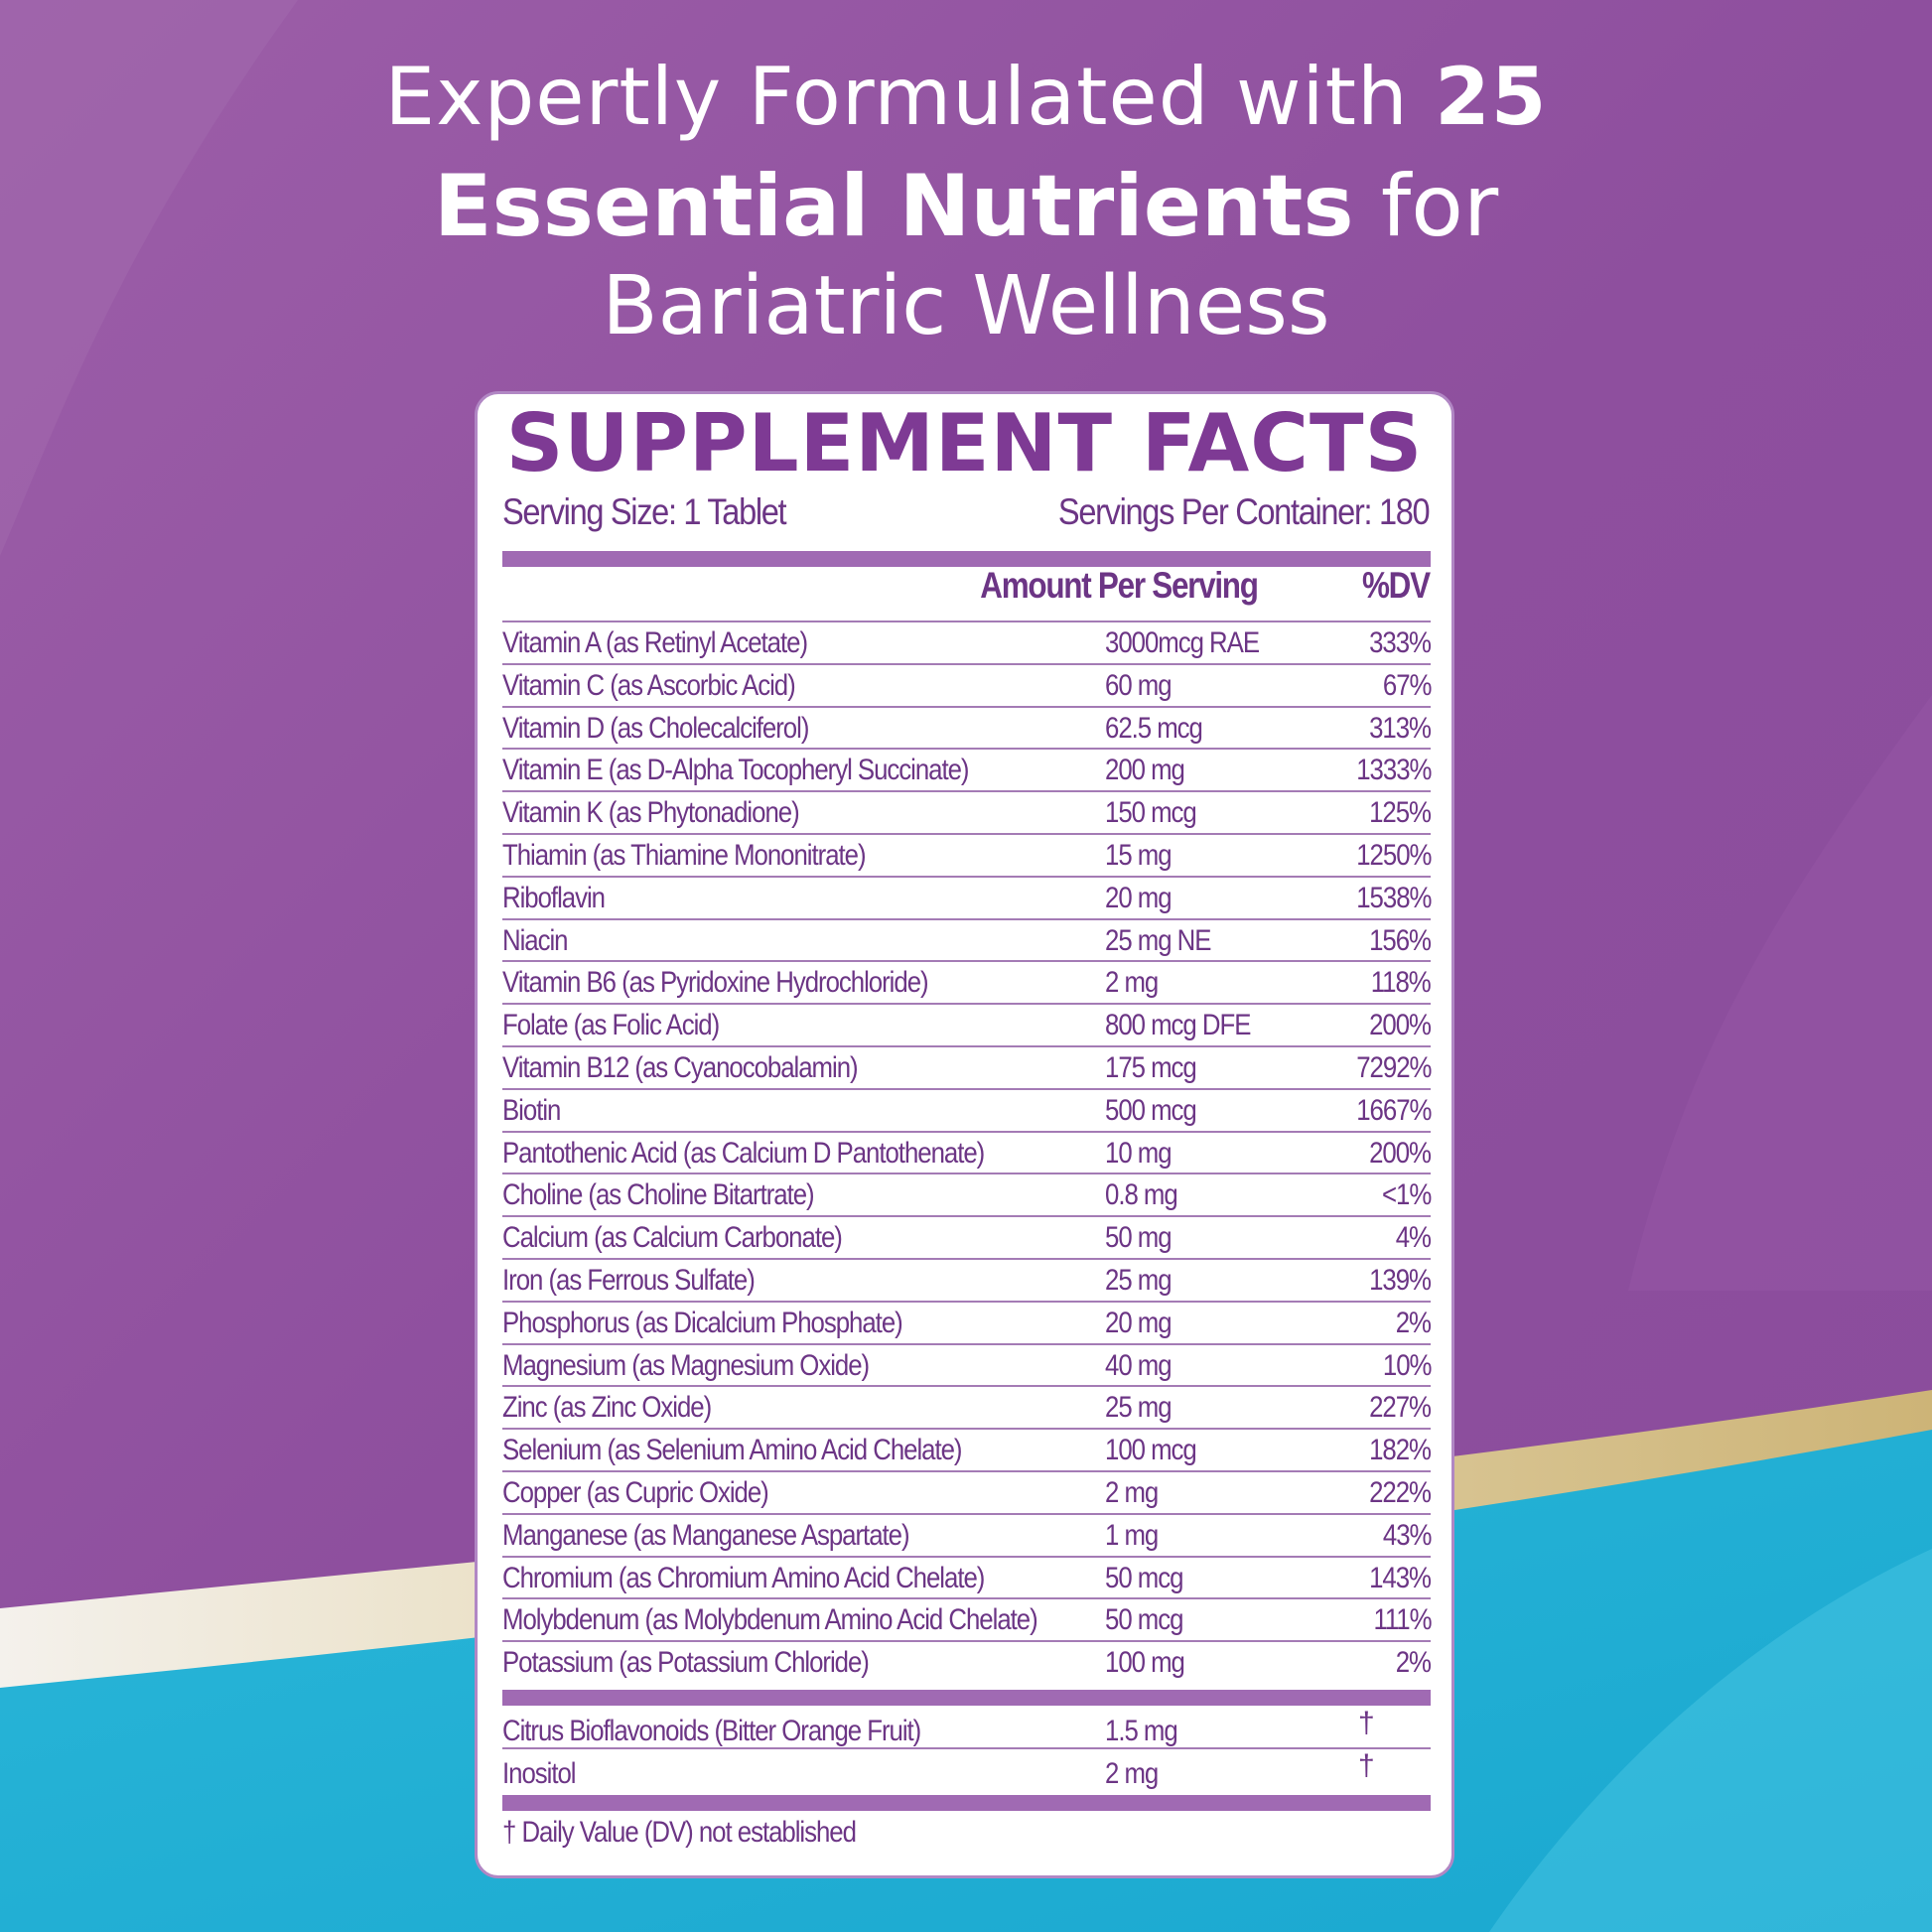 This screenshot has height=1932, width=1932. I want to click on nutrient-name: Niacin, so click(536, 940).